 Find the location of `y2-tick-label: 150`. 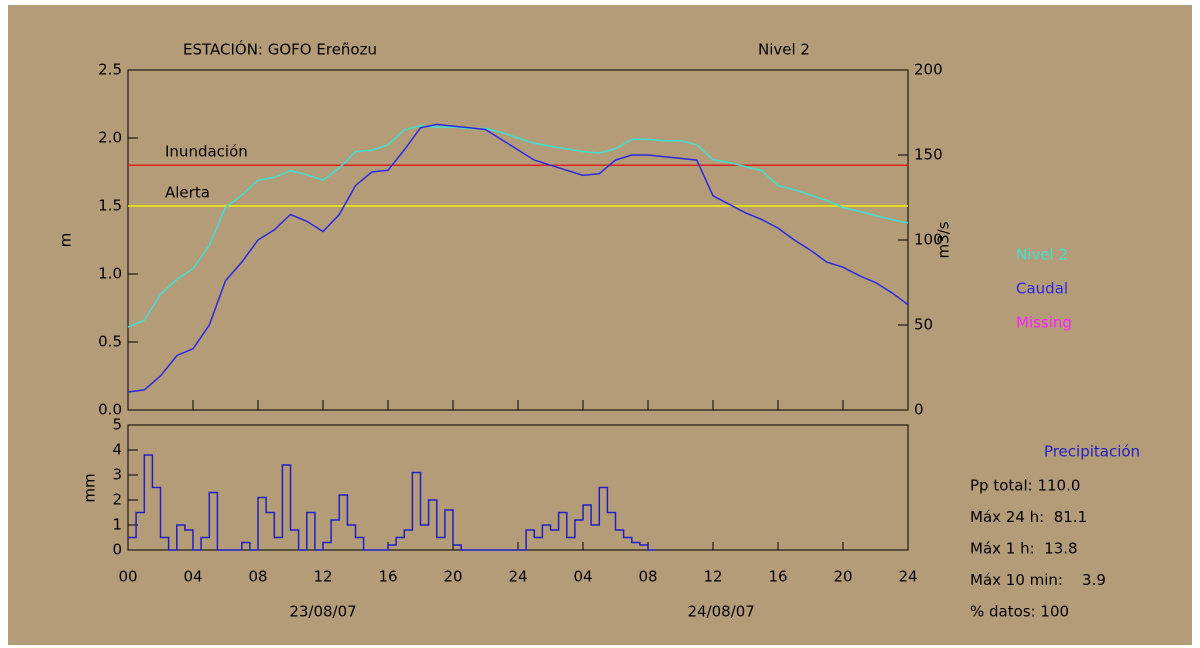

y2-tick-label: 150 is located at coordinates (928, 155).